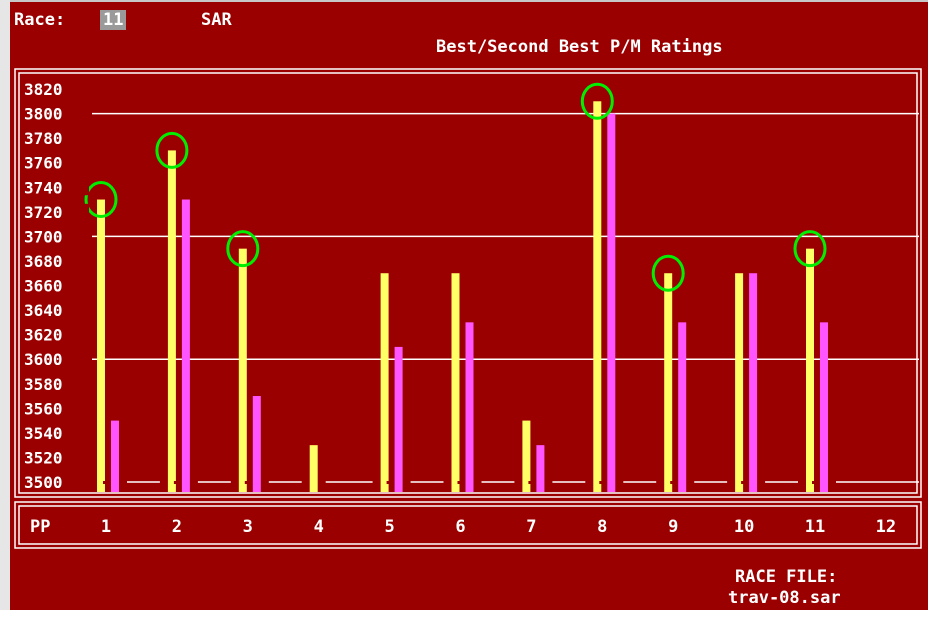  I want to click on x-tick-label: 11, so click(815, 527).